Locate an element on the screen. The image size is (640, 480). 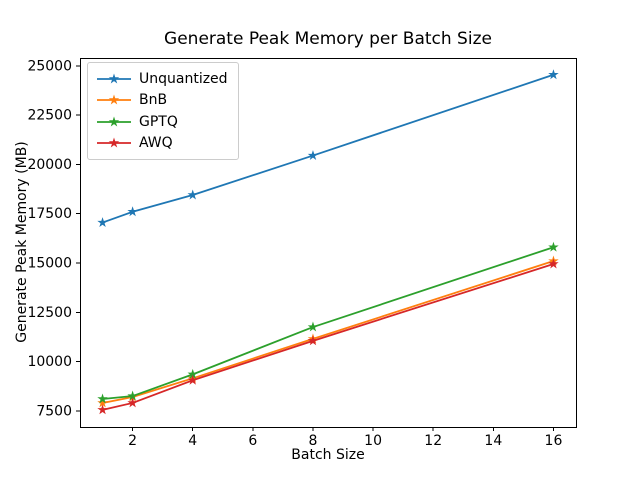
legend-item-gptq: GPTQ is located at coordinates (162, 122).